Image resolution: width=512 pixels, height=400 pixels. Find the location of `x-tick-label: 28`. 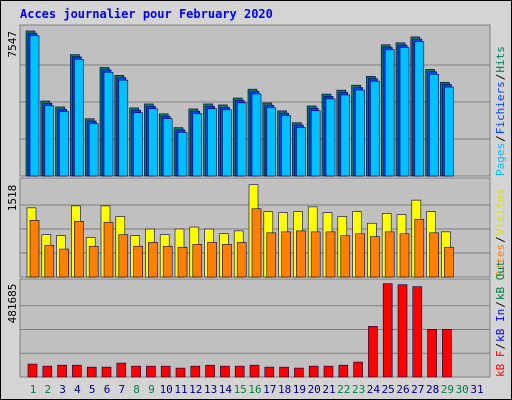

x-tick-label: 28 is located at coordinates (432, 389).